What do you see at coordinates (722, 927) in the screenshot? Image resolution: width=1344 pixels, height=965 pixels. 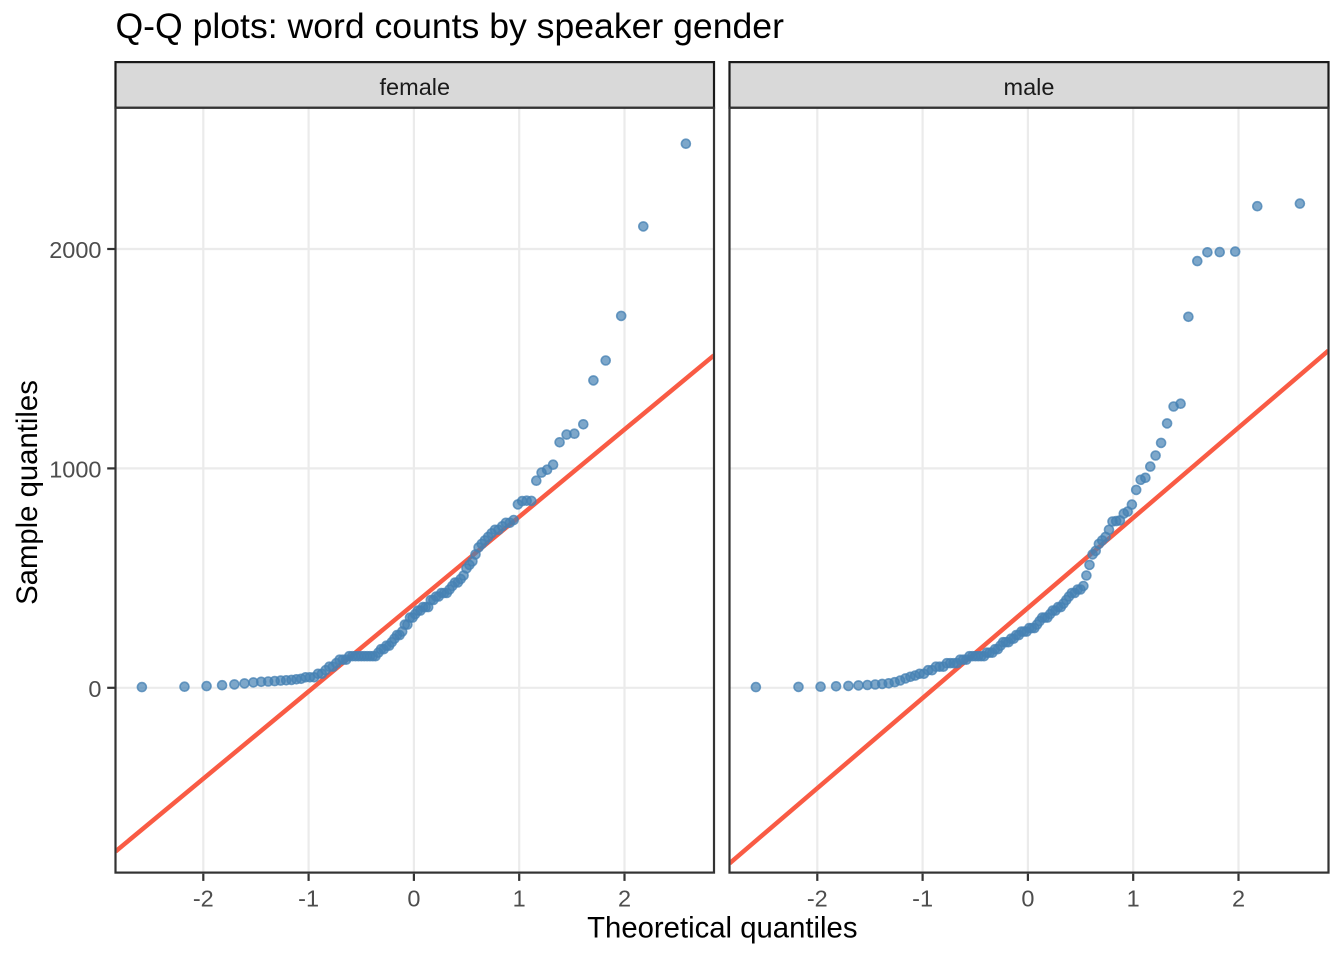 I see `svg-text: Theoretical quantiles` at bounding box center [722, 927].